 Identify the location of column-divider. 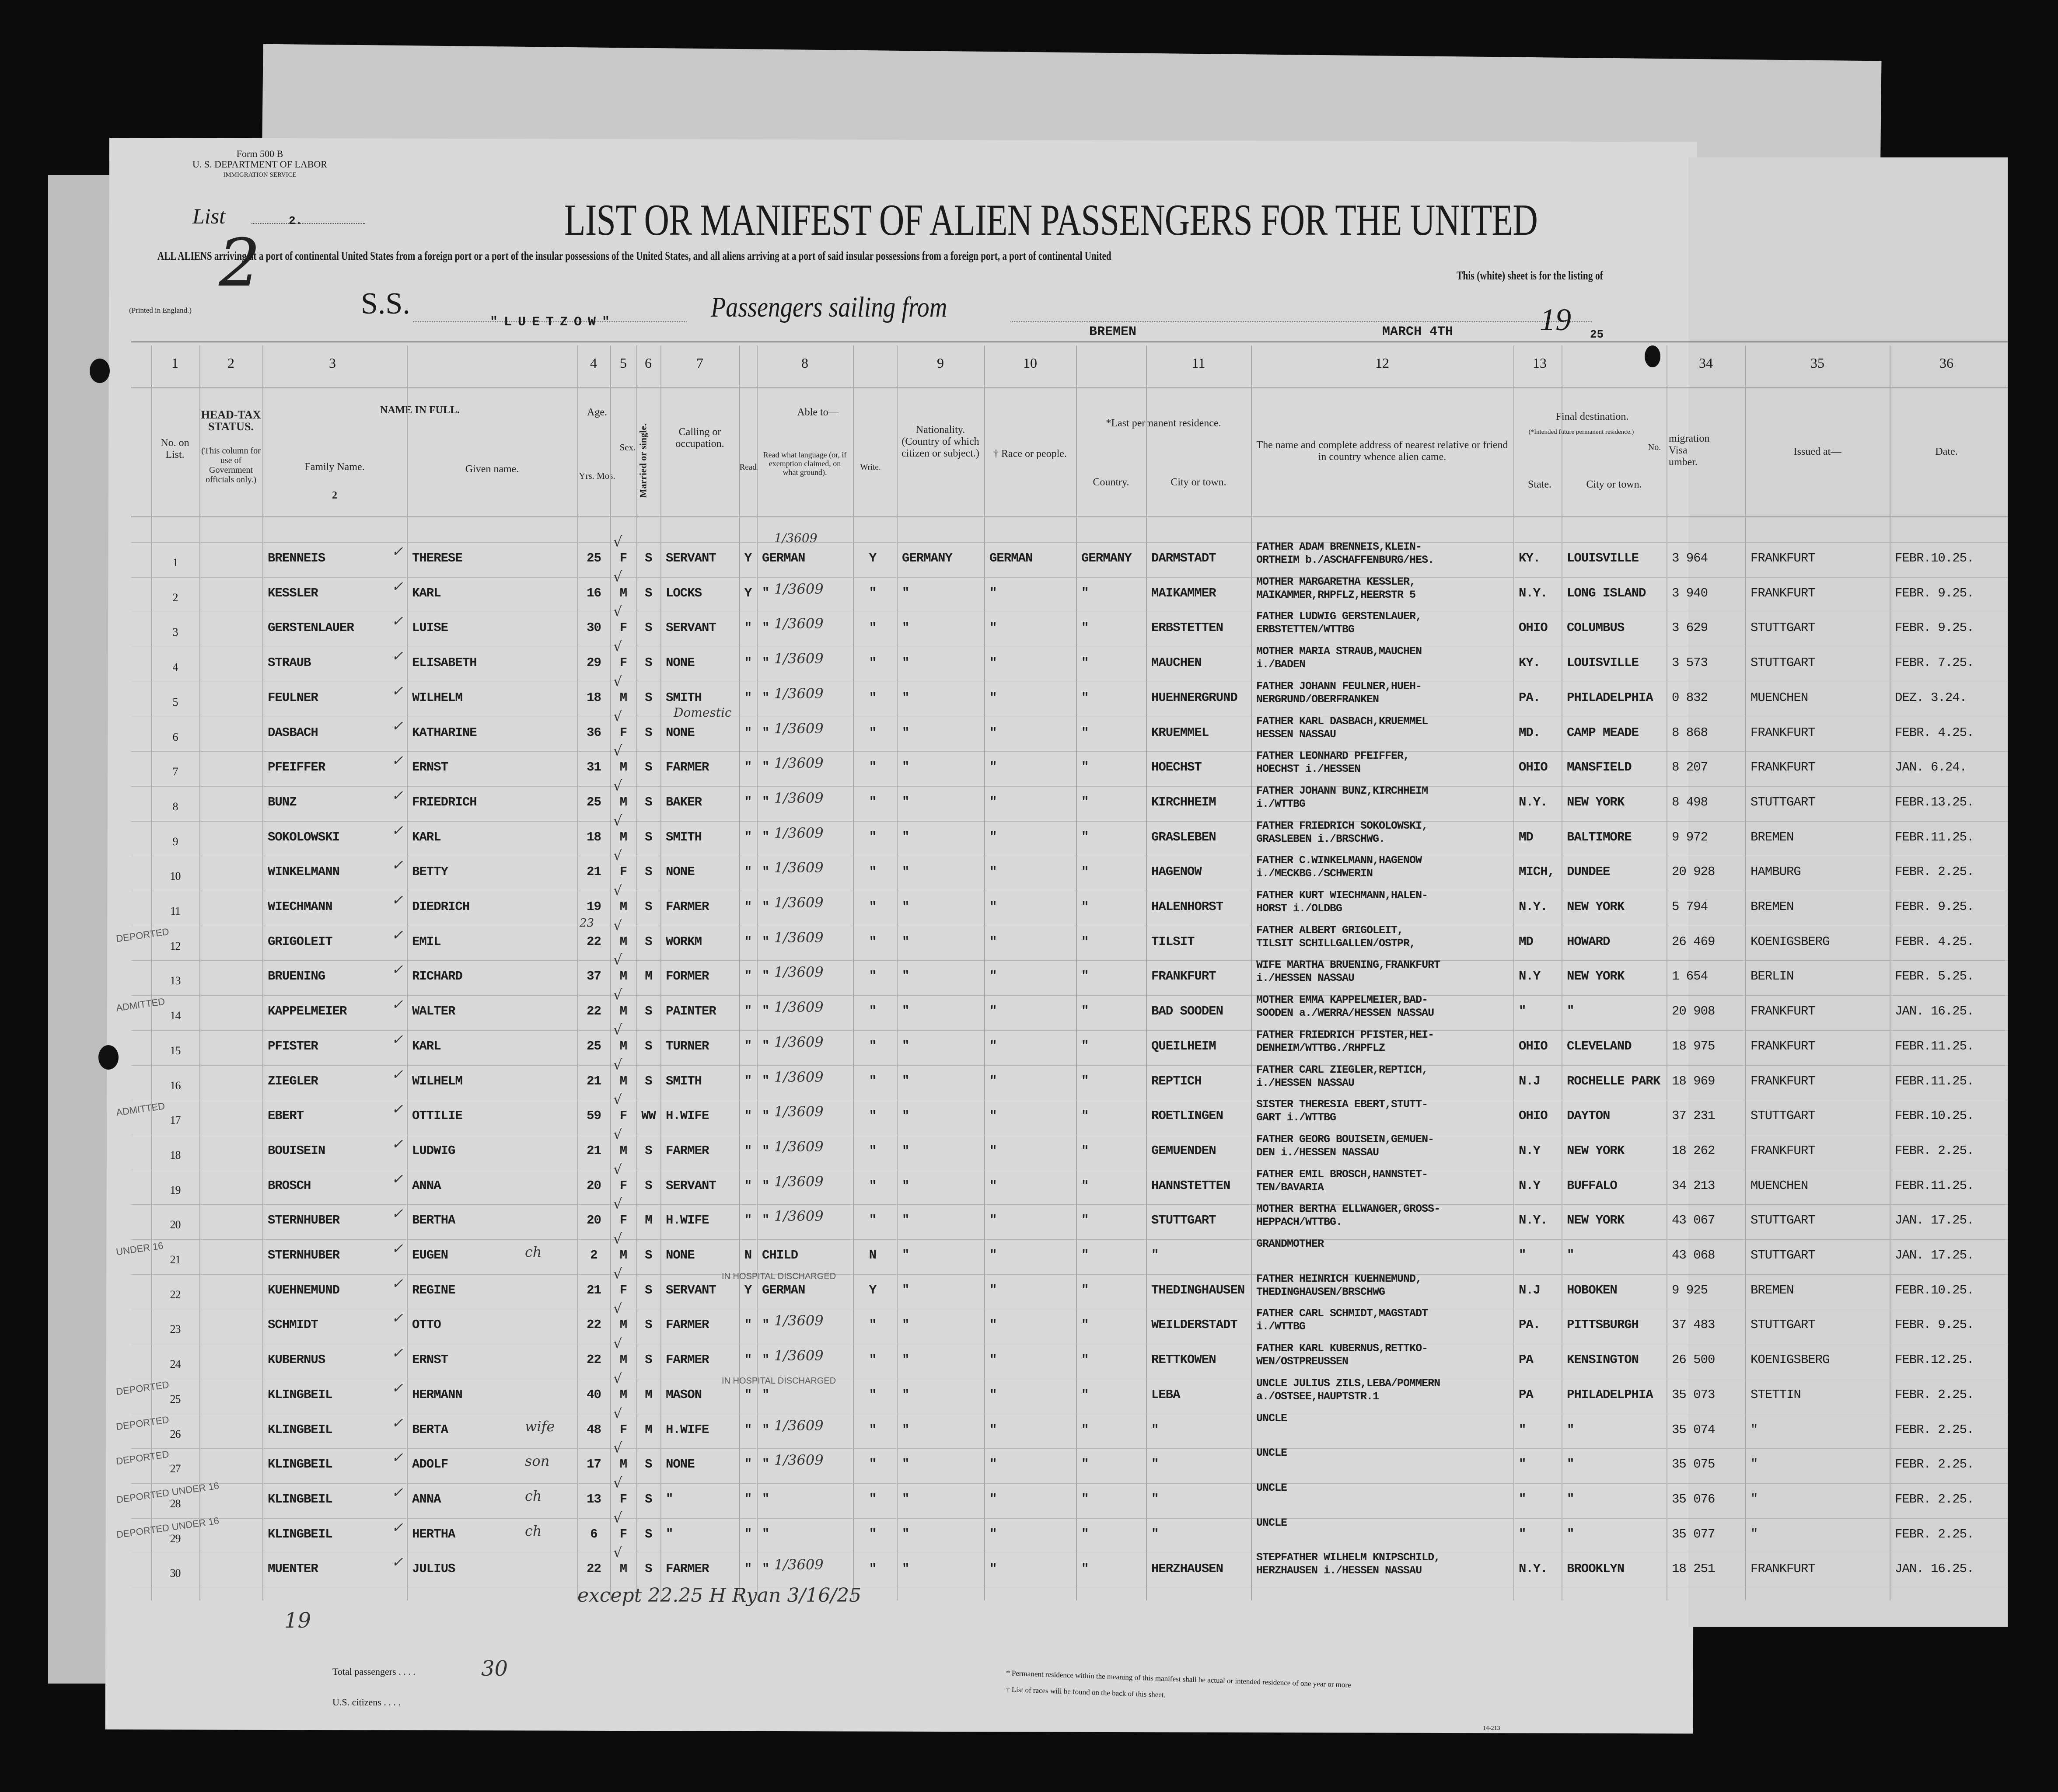
(610, 972).